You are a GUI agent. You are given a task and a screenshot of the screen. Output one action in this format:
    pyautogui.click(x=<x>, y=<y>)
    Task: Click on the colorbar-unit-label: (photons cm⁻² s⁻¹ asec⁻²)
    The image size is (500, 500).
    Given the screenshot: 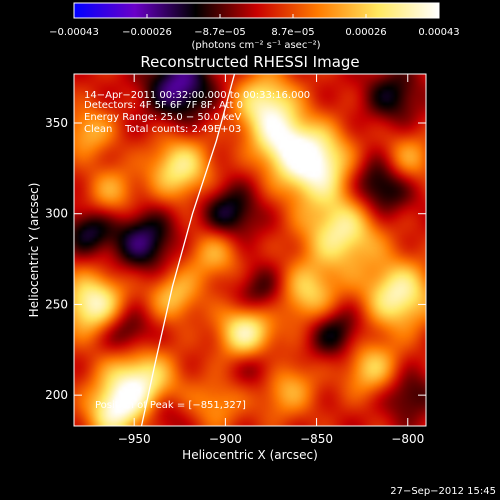 What is the action you would take?
    pyautogui.click(x=255, y=45)
    